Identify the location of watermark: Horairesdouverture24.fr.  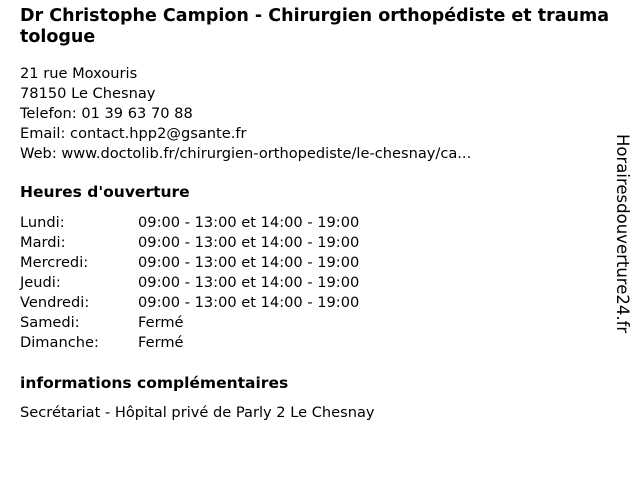
(622, 234).